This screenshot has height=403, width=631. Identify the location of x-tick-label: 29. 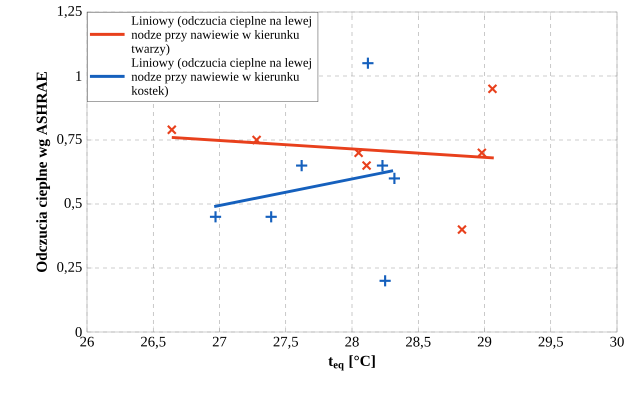
(485, 341).